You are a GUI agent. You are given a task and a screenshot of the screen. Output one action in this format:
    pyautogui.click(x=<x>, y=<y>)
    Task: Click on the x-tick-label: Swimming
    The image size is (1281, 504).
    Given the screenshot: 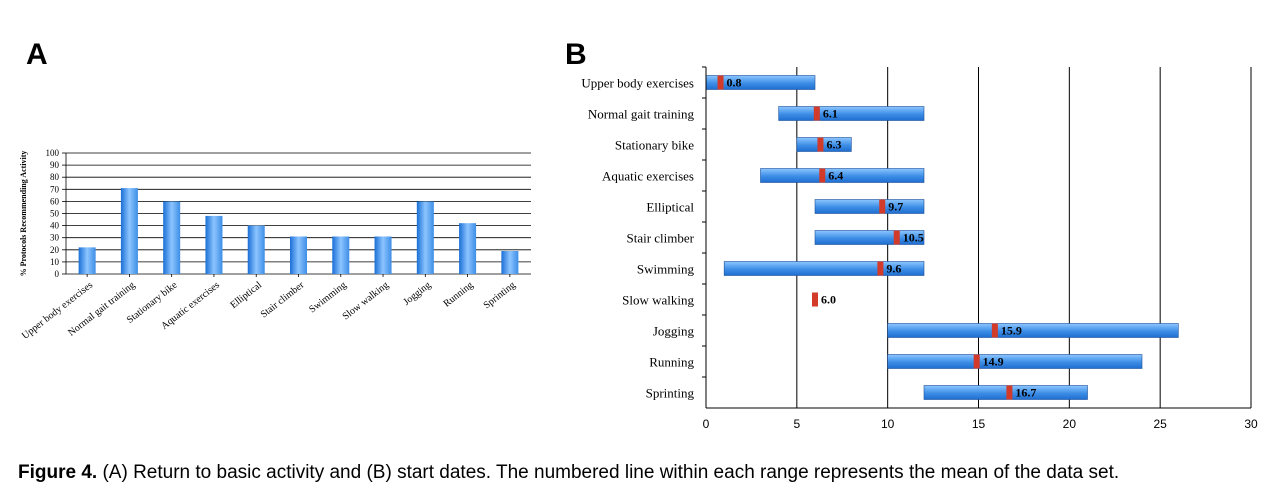 What is the action you would take?
    pyautogui.click(x=327, y=298)
    